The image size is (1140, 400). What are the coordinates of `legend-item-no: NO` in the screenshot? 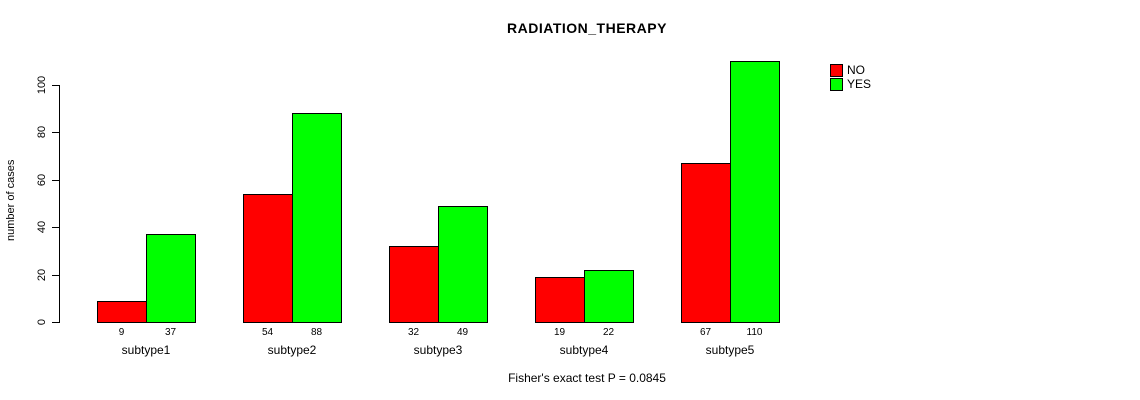 It's located at (850, 70).